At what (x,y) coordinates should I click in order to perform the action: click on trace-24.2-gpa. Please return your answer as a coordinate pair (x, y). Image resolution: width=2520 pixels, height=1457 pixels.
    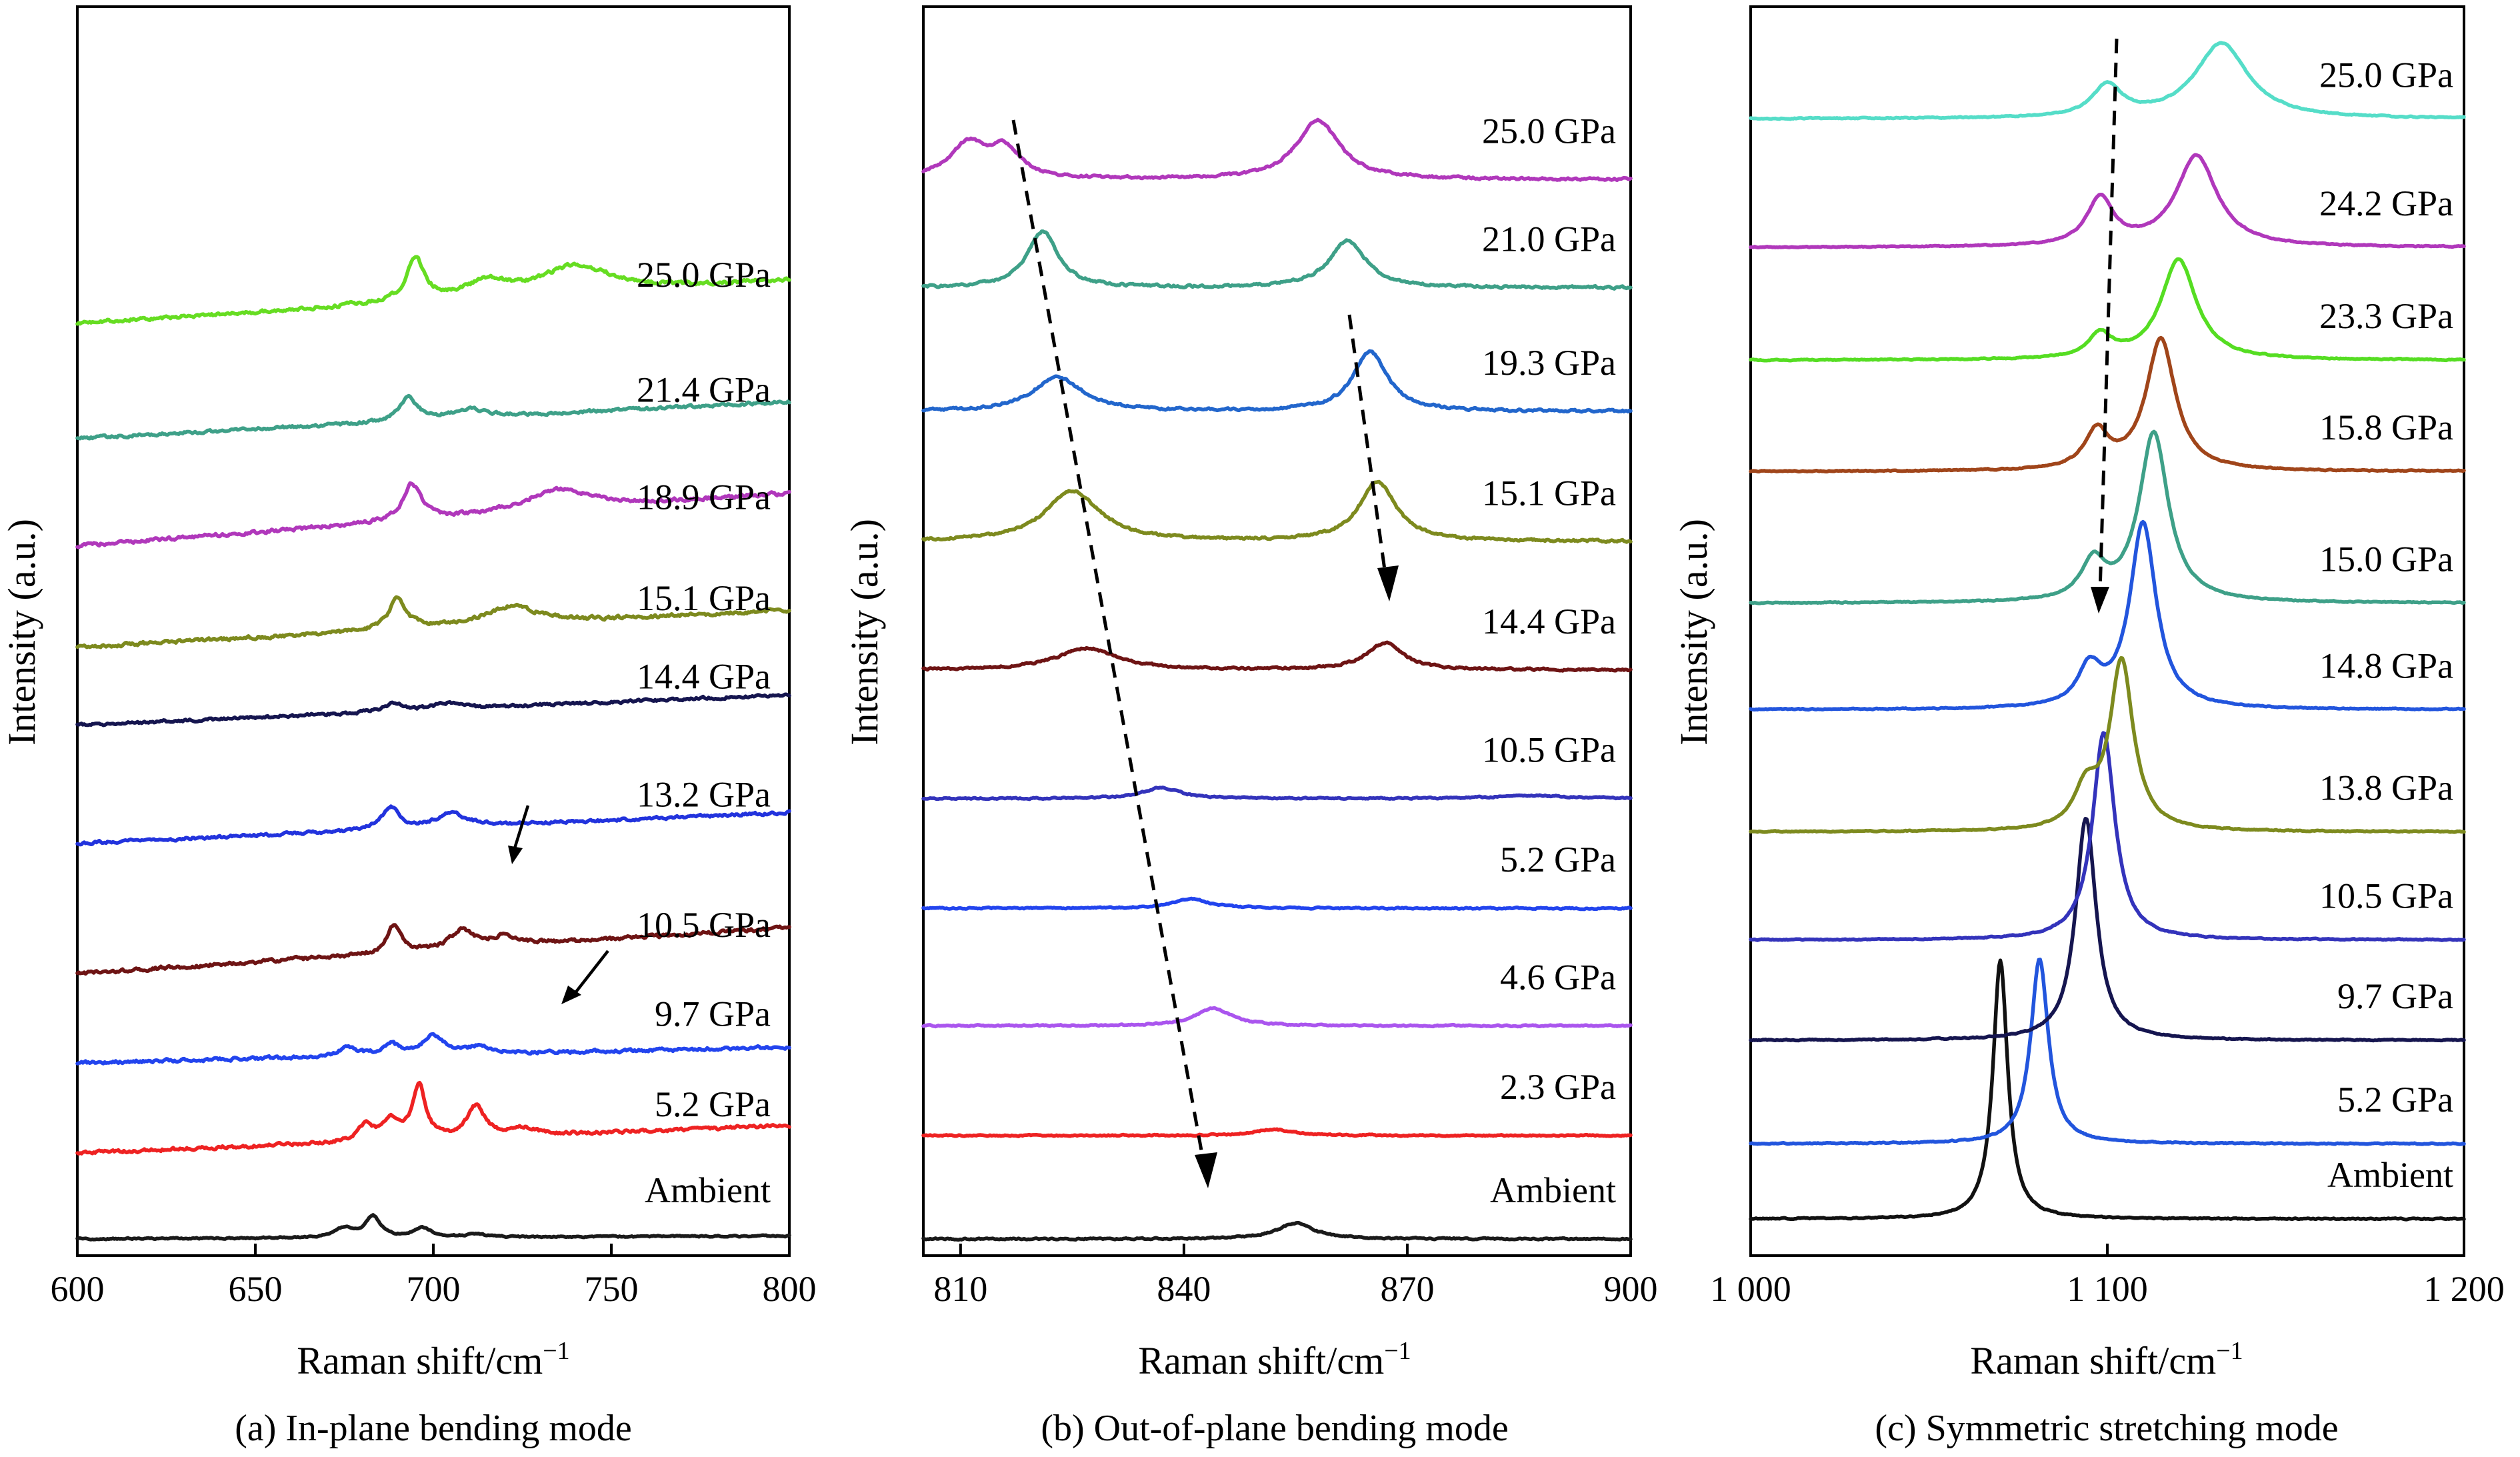
    Looking at the image, I should click on (2107, 201).